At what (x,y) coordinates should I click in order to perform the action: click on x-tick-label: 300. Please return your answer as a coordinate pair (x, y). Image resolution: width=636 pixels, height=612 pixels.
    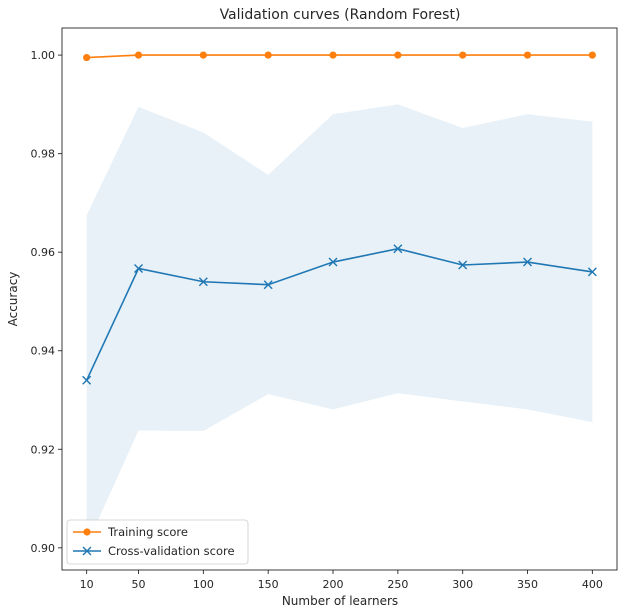
    Looking at the image, I should click on (462, 584).